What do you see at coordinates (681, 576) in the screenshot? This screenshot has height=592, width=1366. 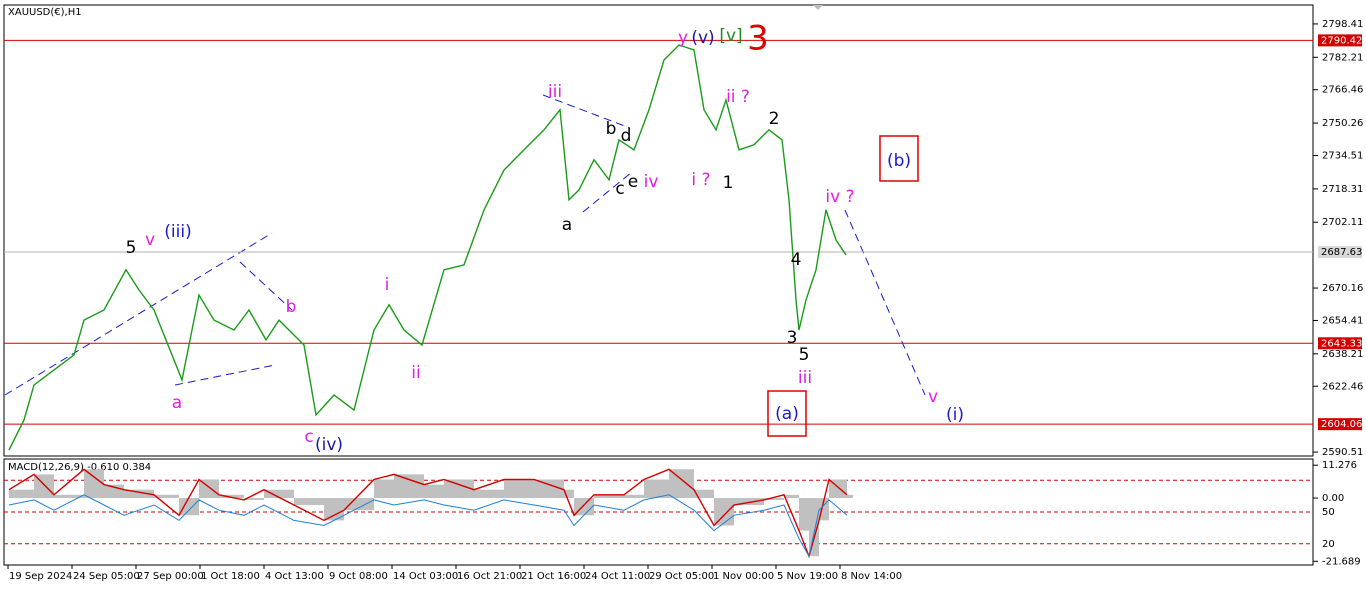 I see `x-tick-label: 29 Oct 05:00` at bounding box center [681, 576].